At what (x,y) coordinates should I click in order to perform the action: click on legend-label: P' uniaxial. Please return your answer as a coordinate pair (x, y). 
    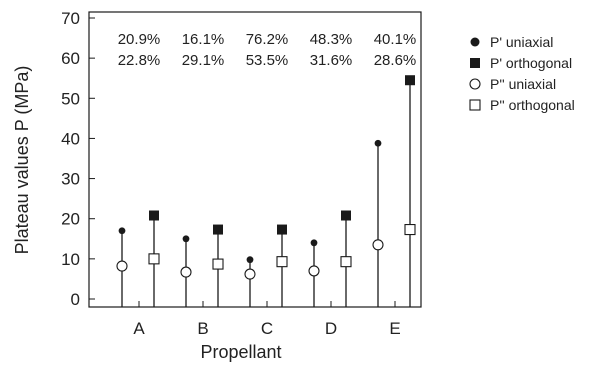
    Looking at the image, I should click on (521, 42).